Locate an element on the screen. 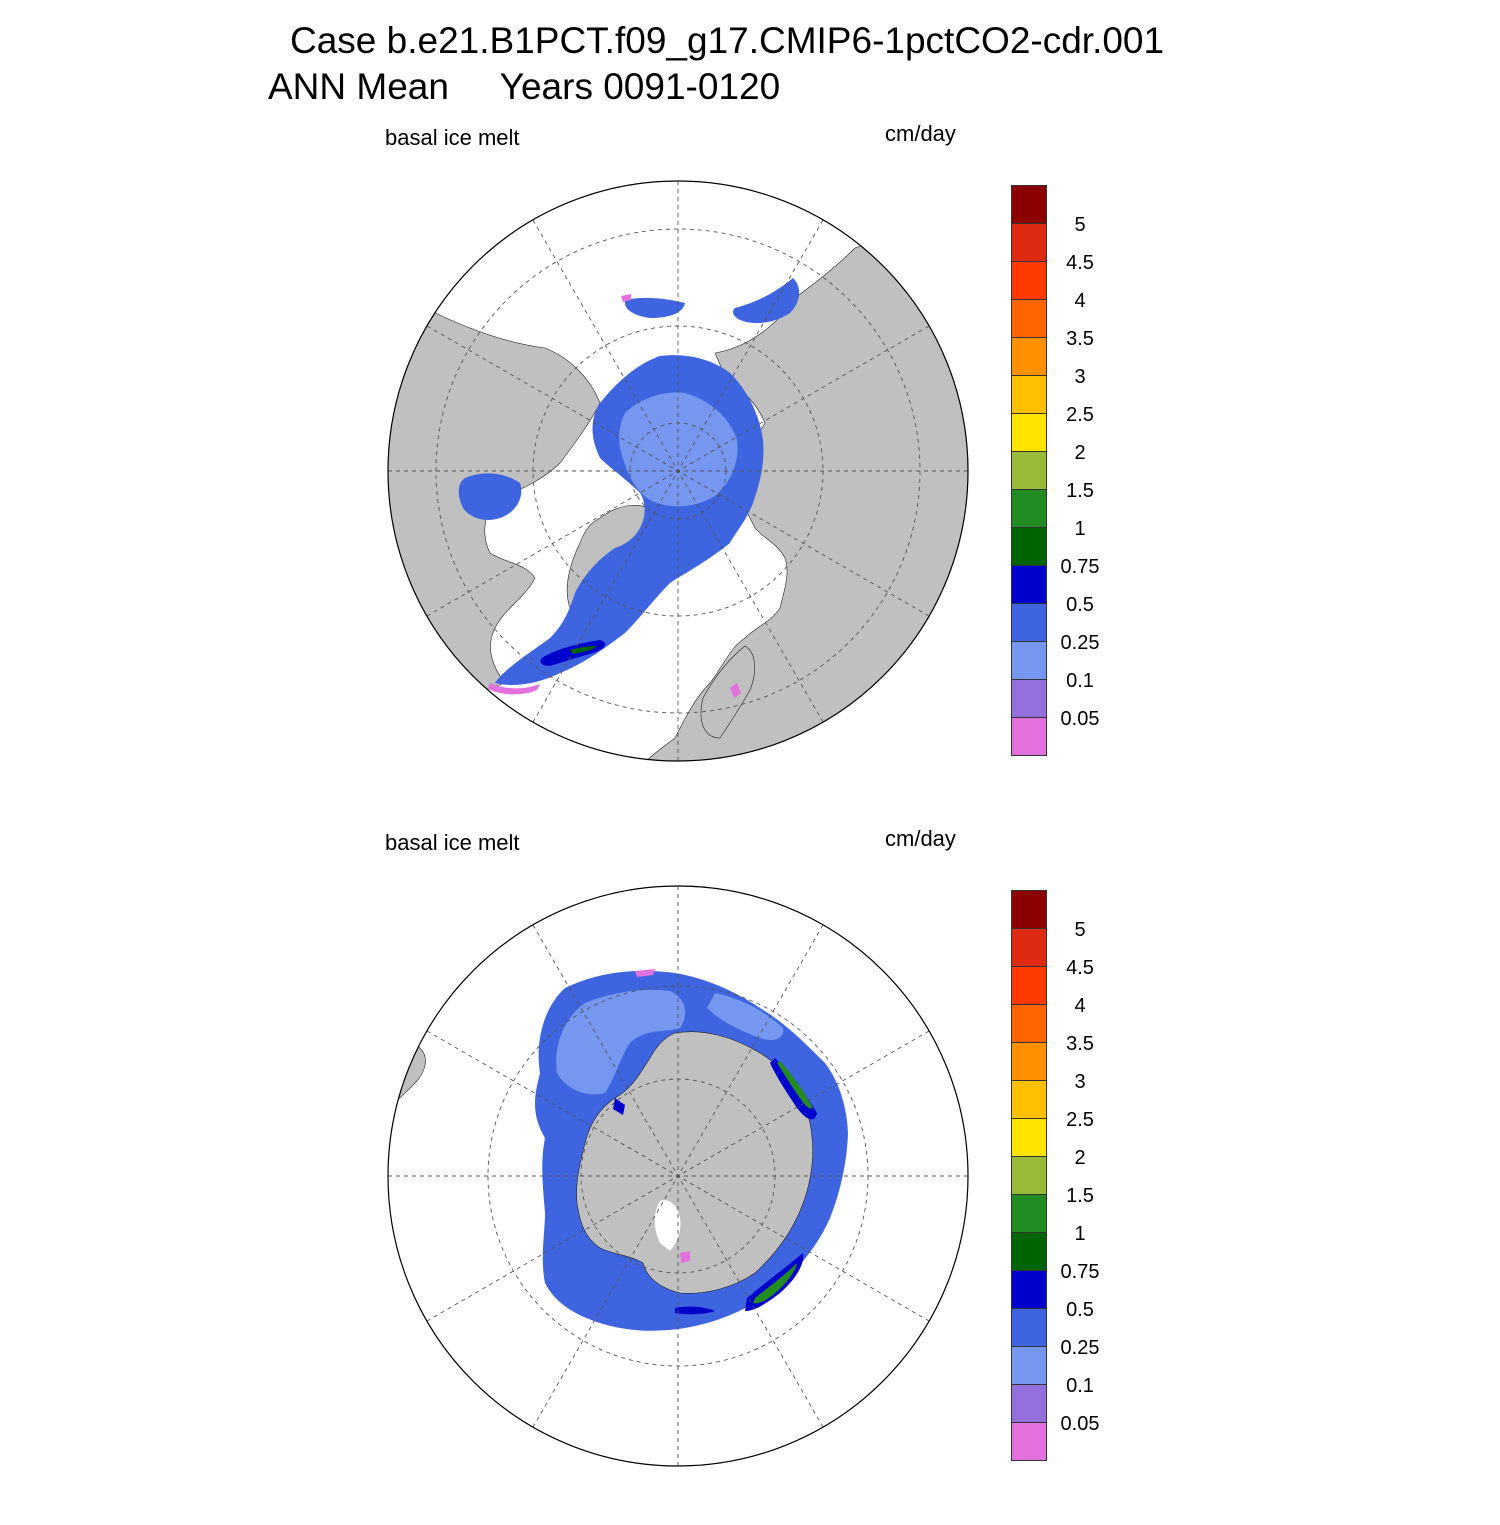 This screenshot has height=1525, width=1500. edge-0.05-c is located at coordinates (626, 298).